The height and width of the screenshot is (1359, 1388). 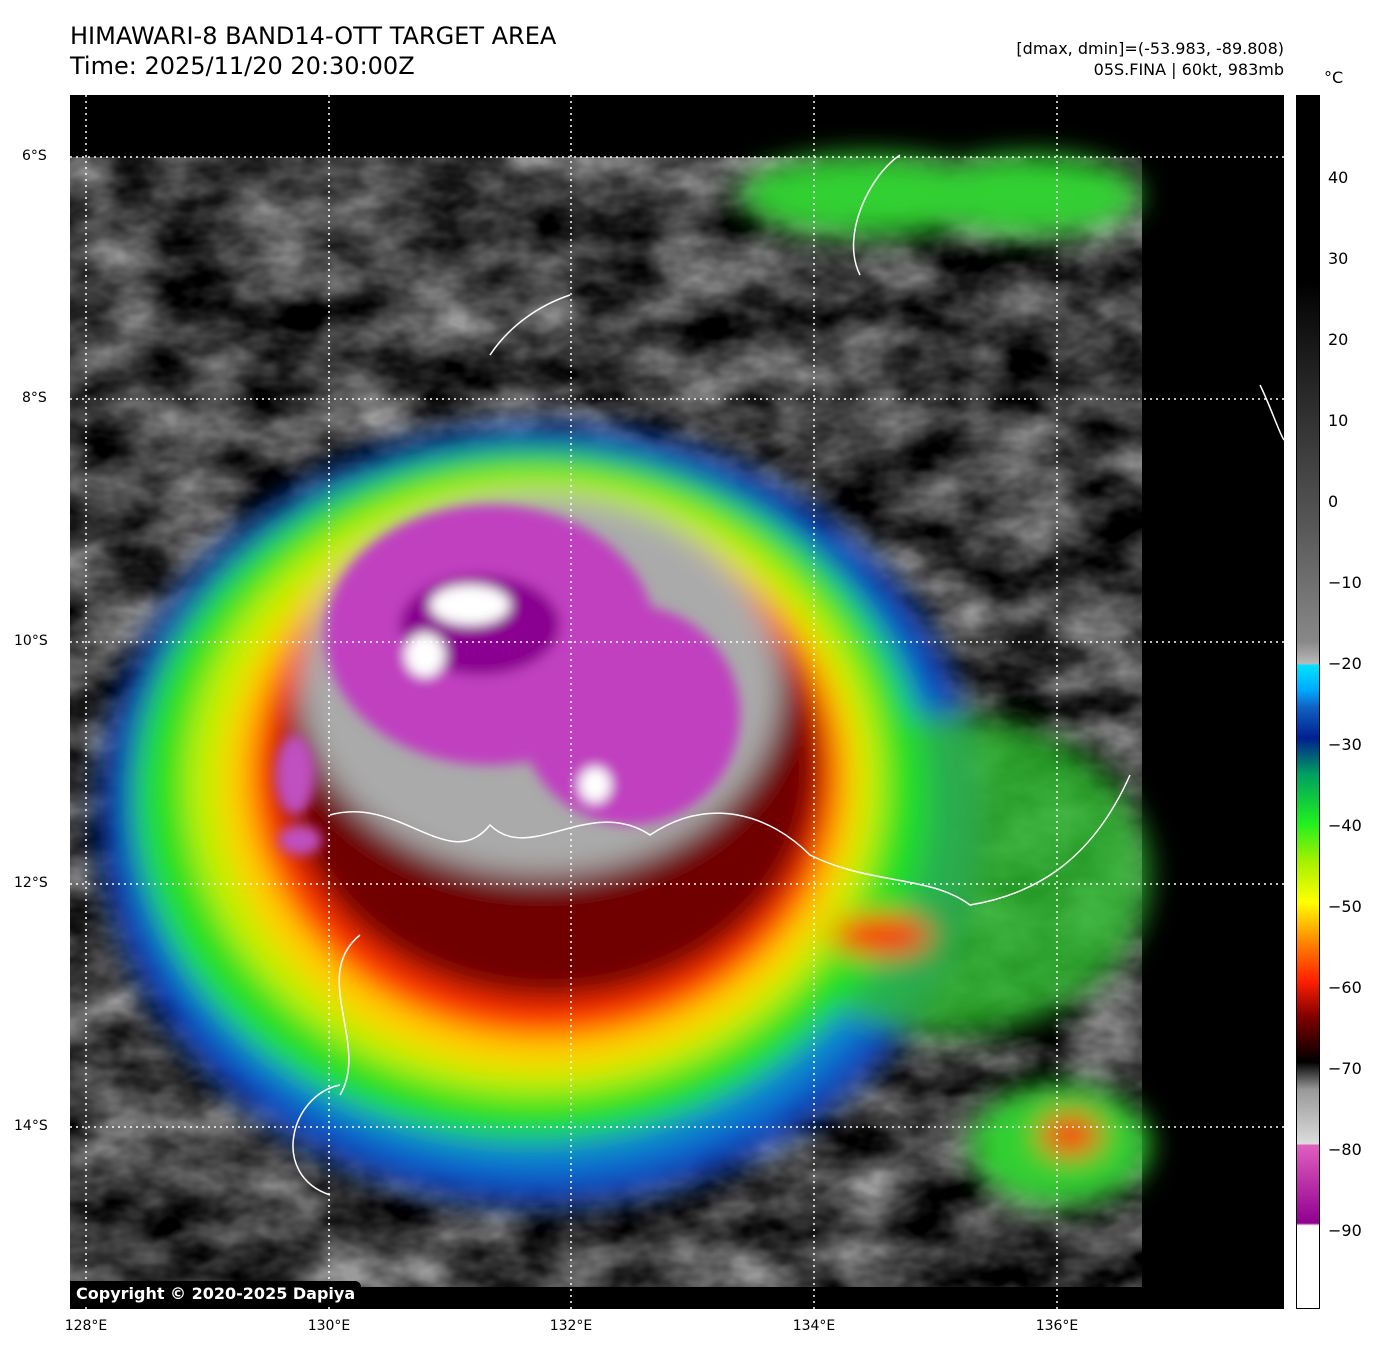 What do you see at coordinates (216, 1293) in the screenshot?
I see `copyright-label: Copyright © 2020-2025 Dapiya` at bounding box center [216, 1293].